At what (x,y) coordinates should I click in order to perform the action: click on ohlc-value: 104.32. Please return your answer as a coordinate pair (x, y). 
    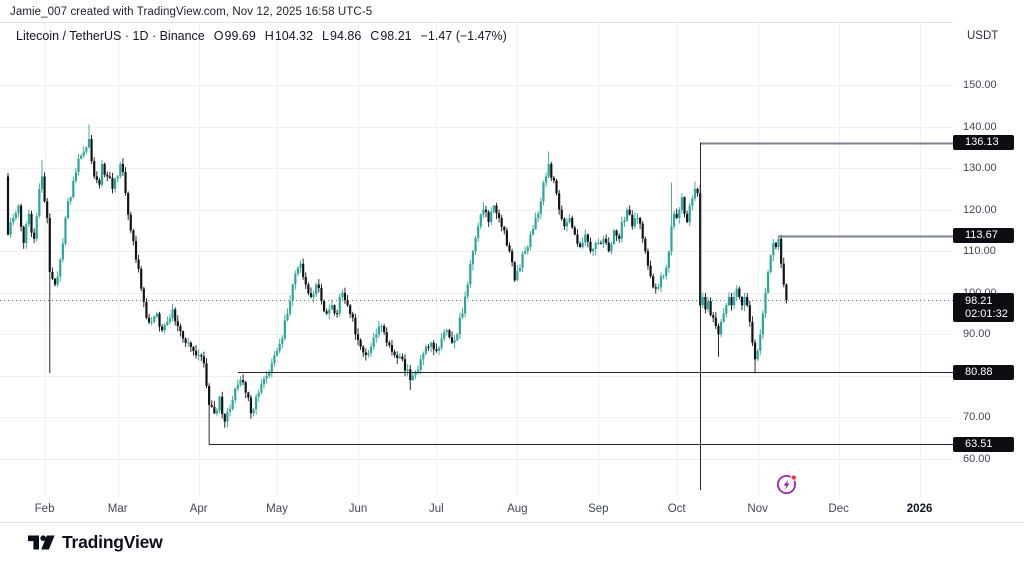
    Looking at the image, I should click on (294, 36).